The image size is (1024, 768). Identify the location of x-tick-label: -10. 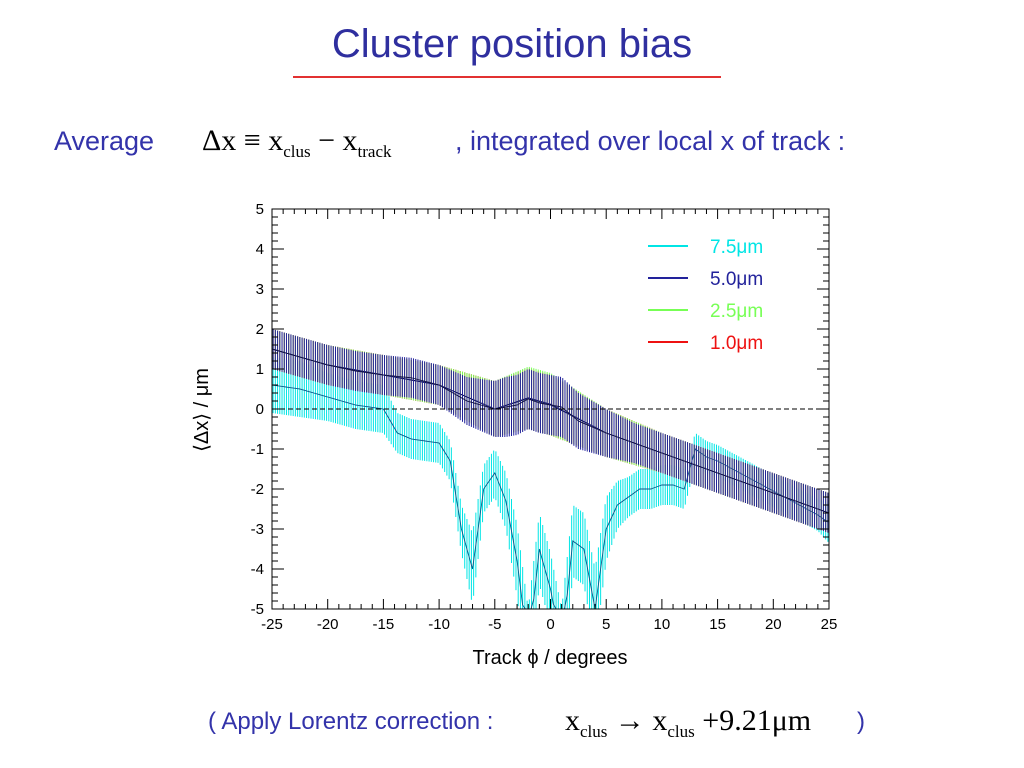
(439, 624).